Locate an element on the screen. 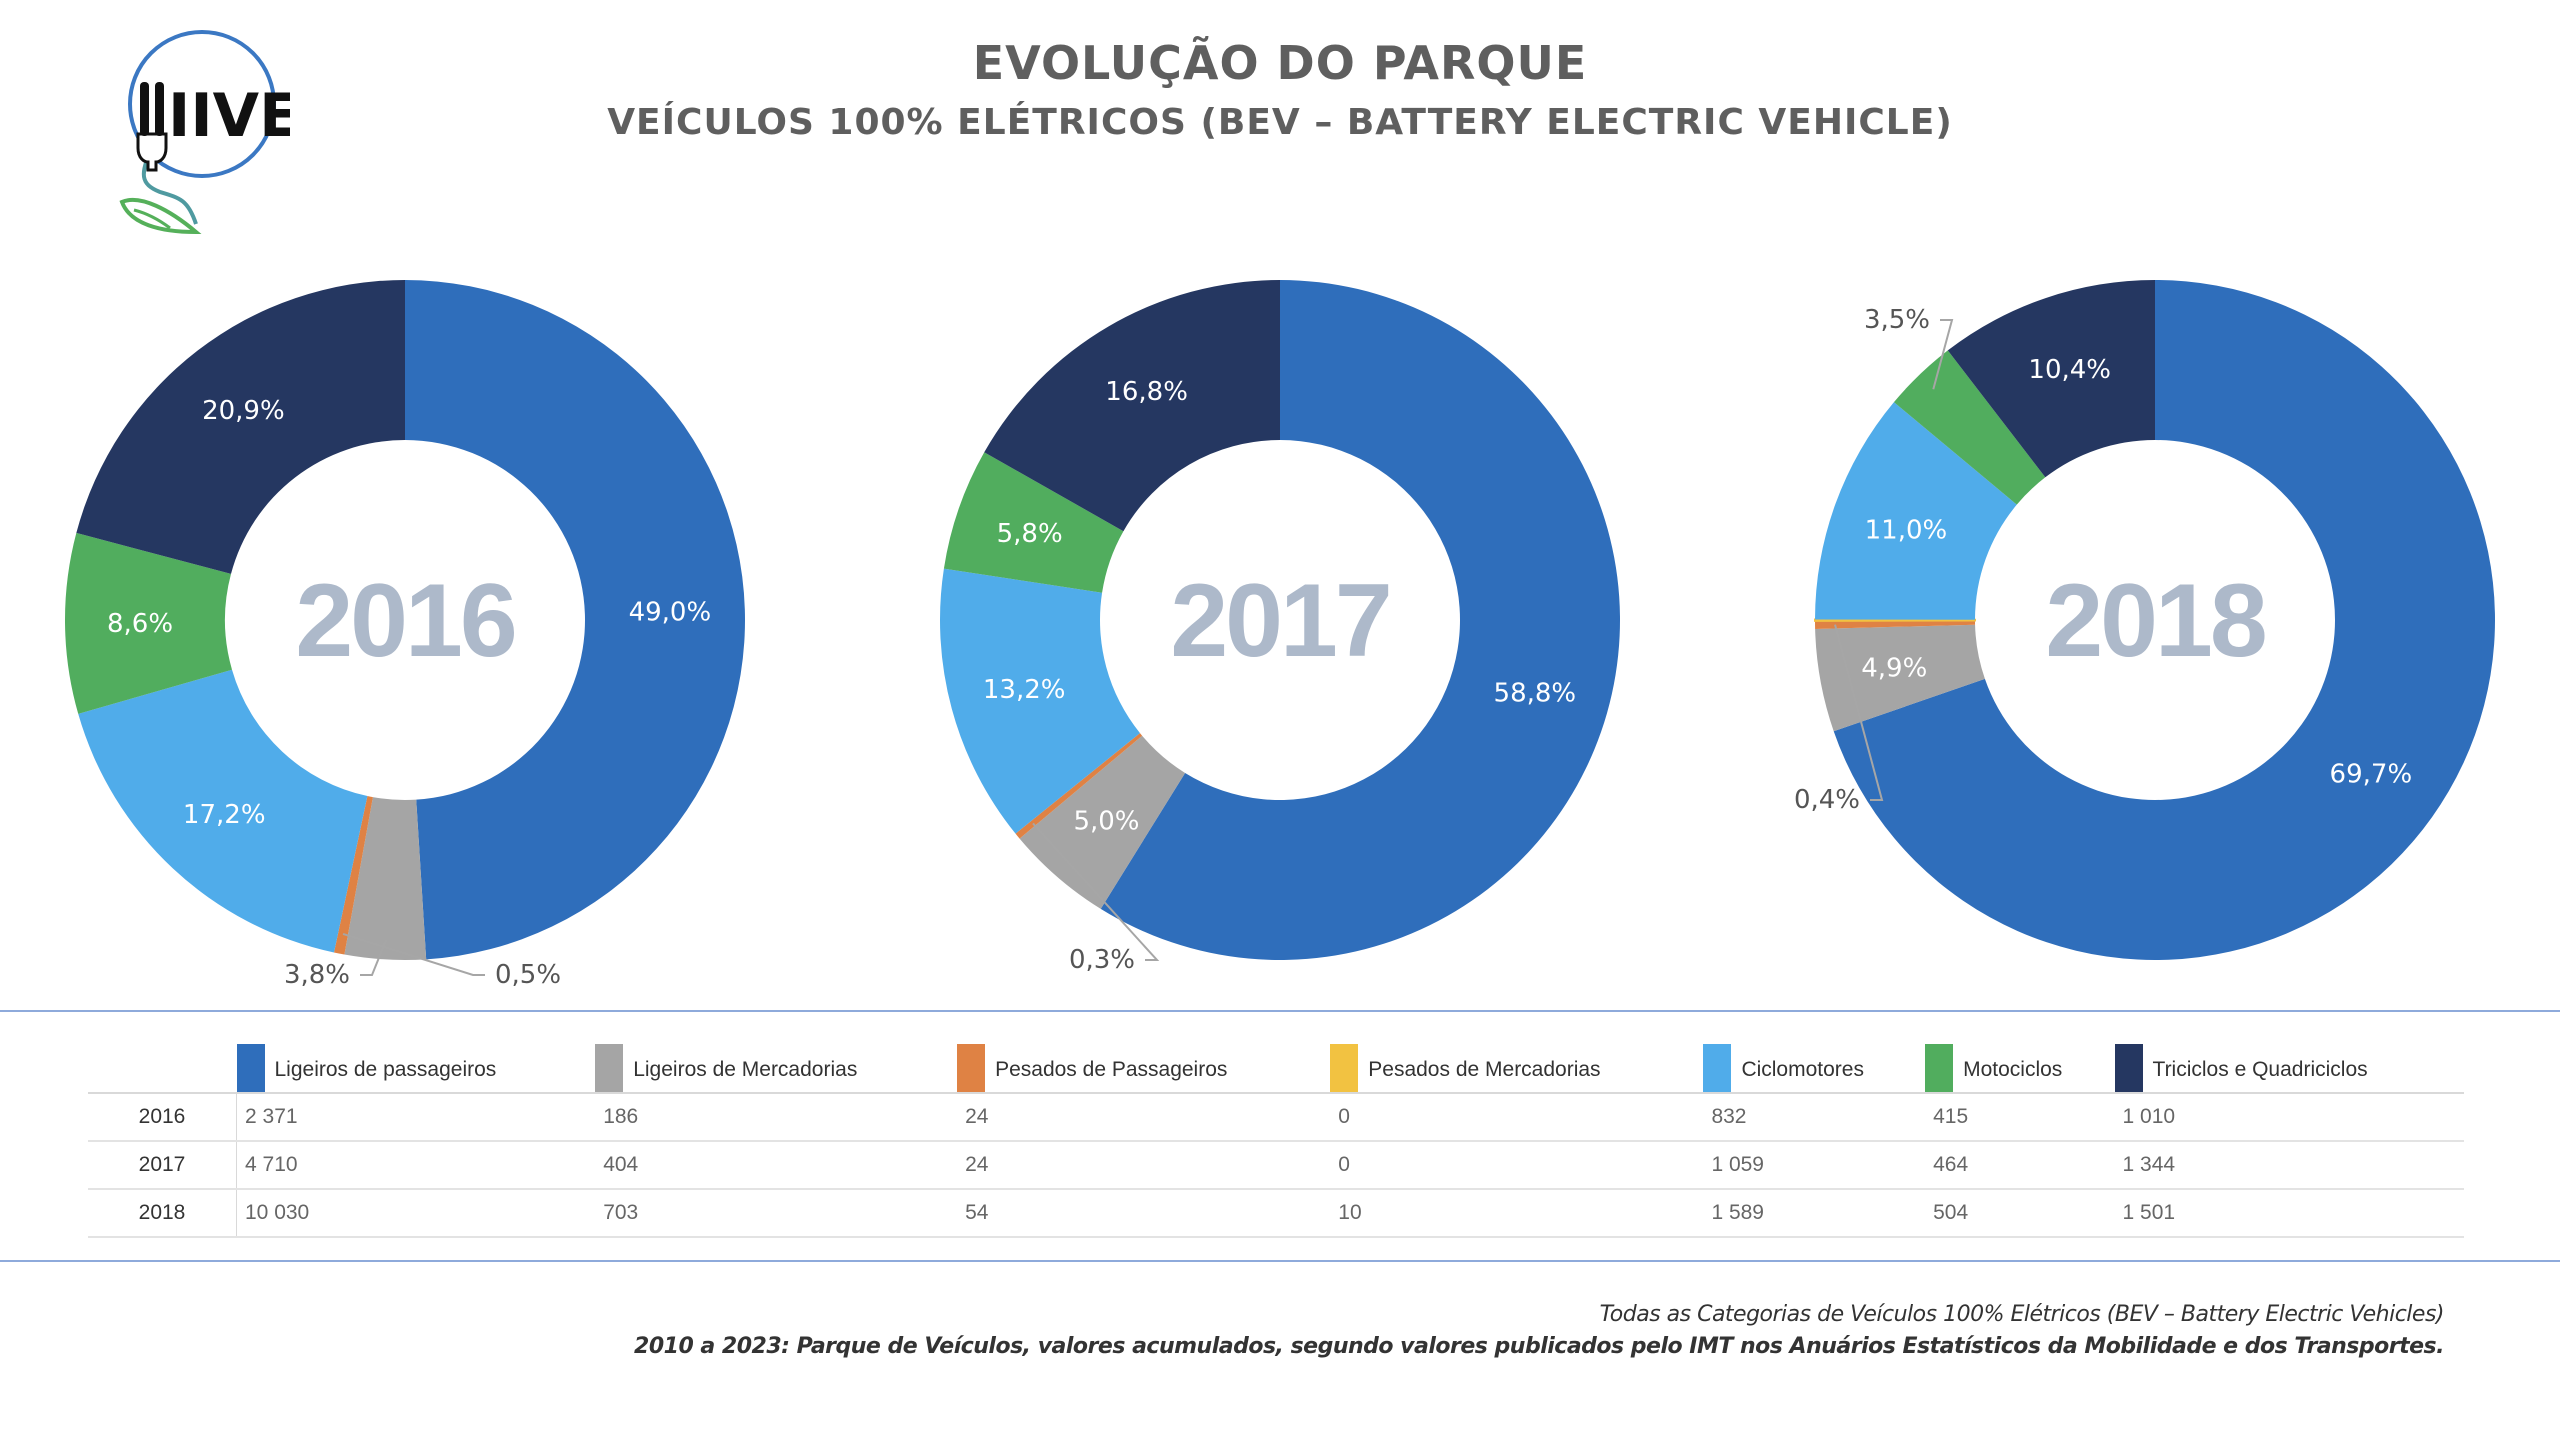 This screenshot has width=2560, height=1430. table-row: 2018 10 030 703 54 10 1 589 504 1 501 is located at coordinates (1276, 1213).